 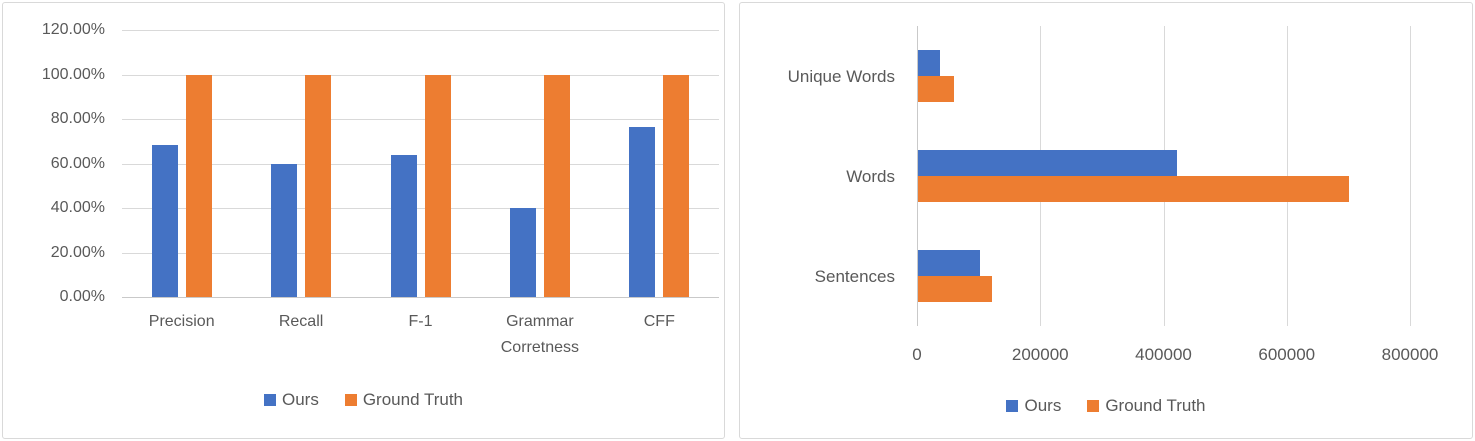 I want to click on category-label: Grammar Corretness, so click(x=539, y=335).